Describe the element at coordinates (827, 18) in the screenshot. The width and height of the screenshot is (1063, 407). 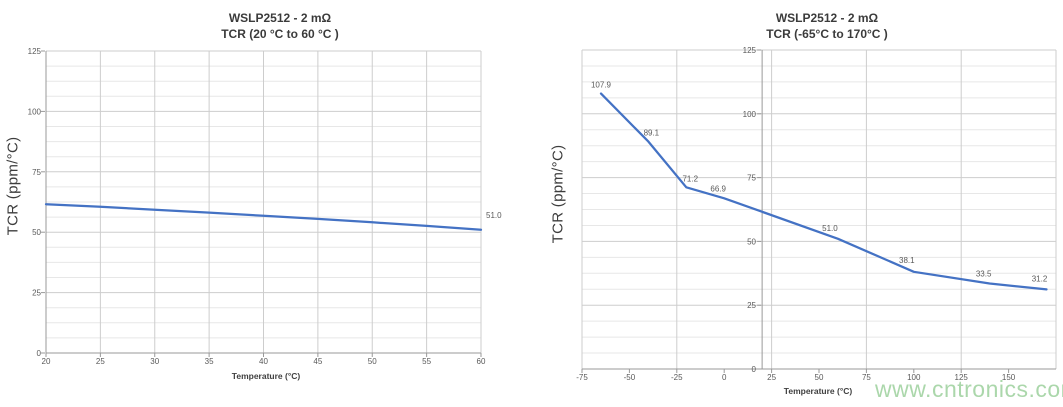
I see `right-chart-title: WSLP2512 - 2 mΩ` at that location.